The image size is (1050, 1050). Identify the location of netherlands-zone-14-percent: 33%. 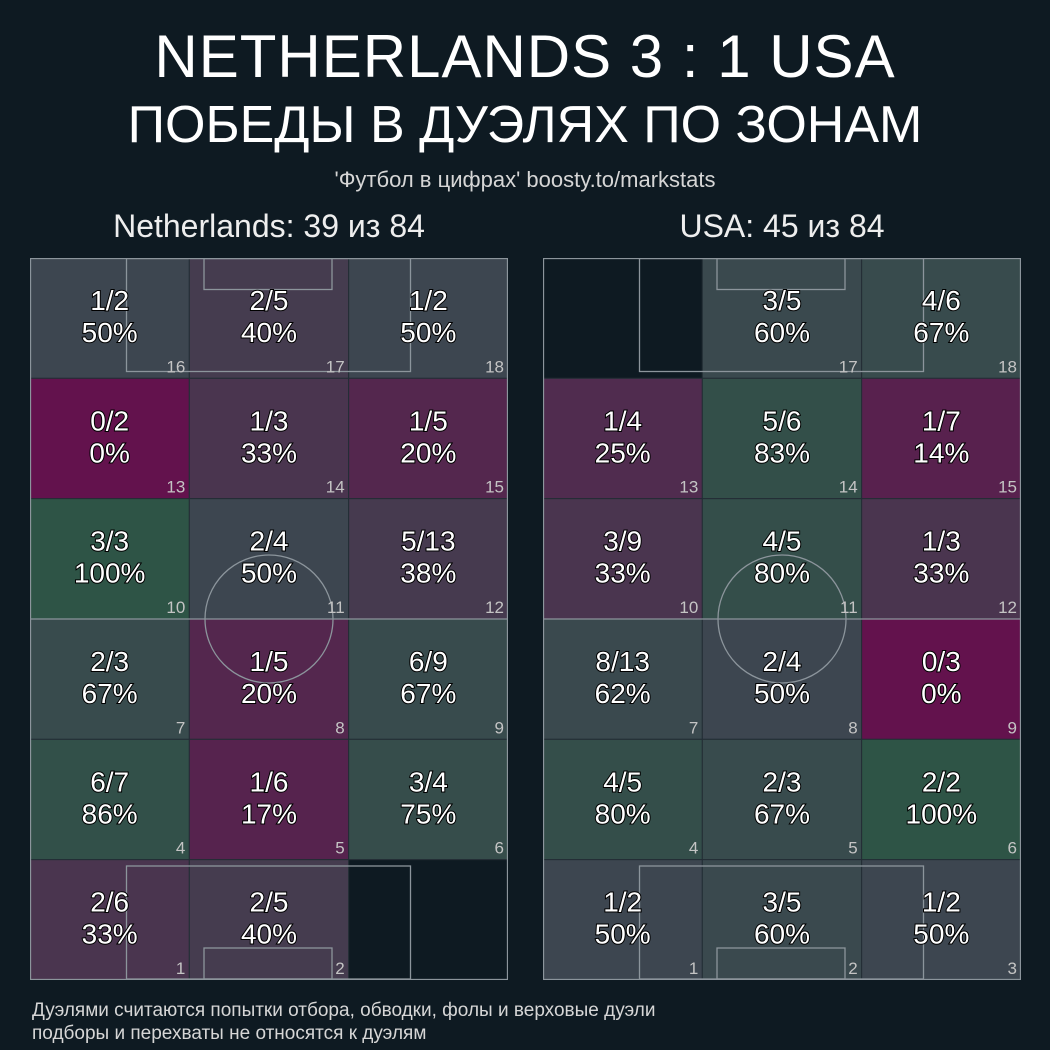
(269, 452).